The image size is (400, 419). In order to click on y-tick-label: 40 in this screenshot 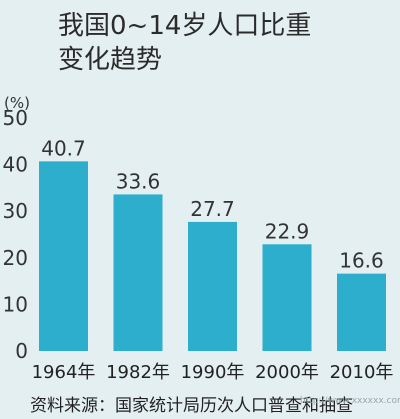, I will do `click(15, 165)`.